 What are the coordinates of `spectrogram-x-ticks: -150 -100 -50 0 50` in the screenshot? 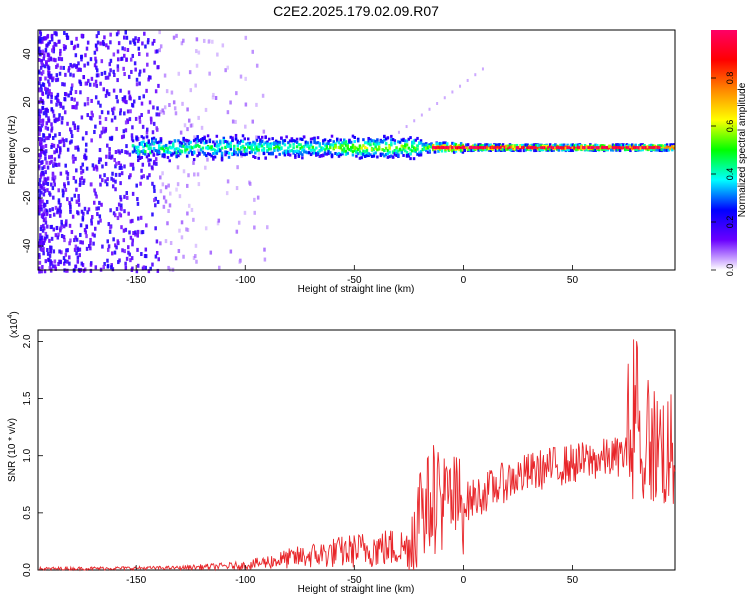 It's located at (352, 275).